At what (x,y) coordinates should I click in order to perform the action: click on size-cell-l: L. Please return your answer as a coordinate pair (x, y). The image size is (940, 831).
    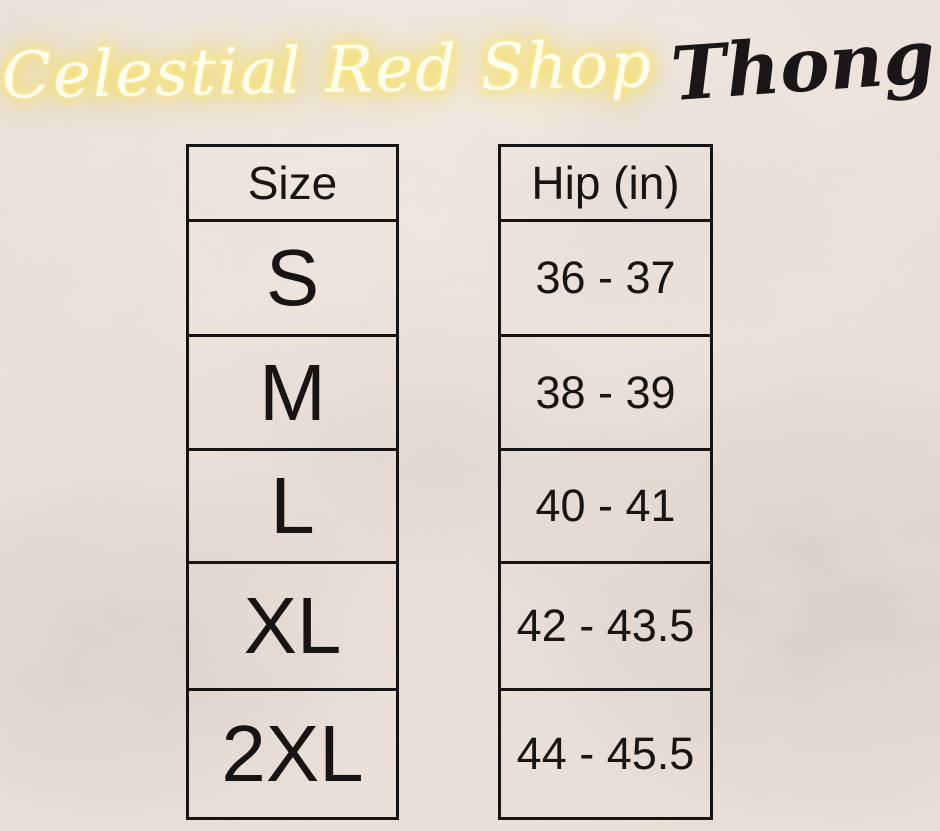
    Looking at the image, I should click on (292, 507).